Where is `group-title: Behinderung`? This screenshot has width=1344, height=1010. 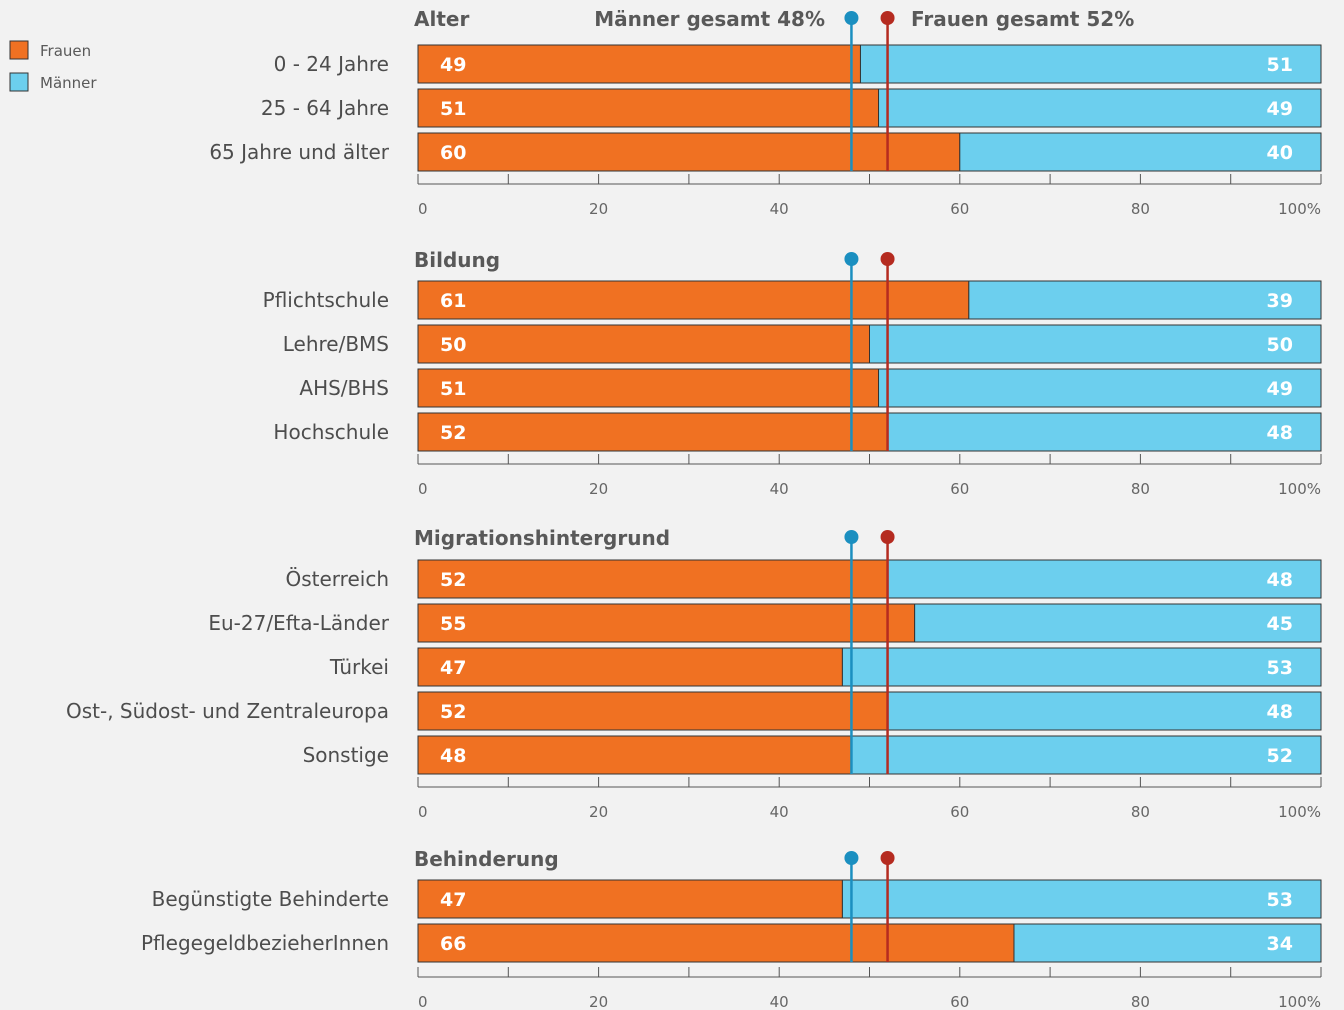
group-title: Behinderung is located at coordinates (486, 859).